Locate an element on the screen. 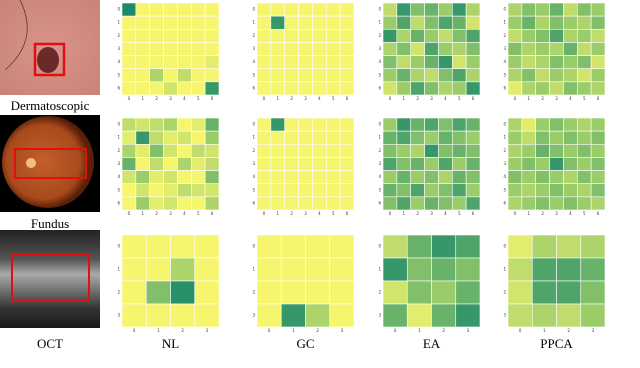 This screenshot has width=640, height=368. y-tick-label: 5 is located at coordinates (118, 74).